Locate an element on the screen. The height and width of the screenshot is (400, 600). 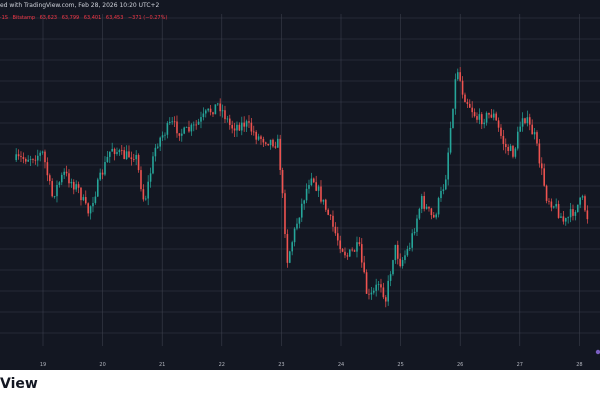
ohlc-change: −371 (−0.27%) is located at coordinates (147, 18).